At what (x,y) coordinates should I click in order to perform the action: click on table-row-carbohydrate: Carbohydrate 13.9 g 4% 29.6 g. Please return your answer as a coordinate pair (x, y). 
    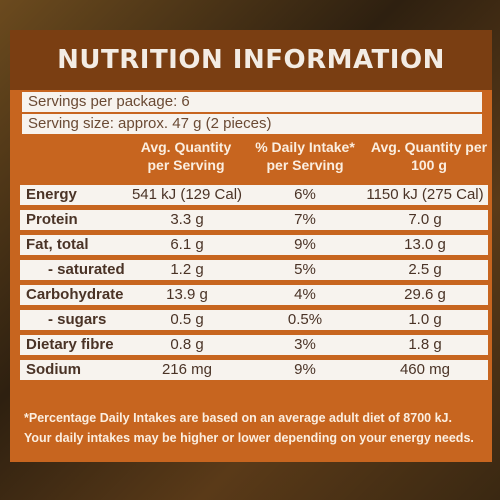
    Looking at the image, I should click on (254, 295).